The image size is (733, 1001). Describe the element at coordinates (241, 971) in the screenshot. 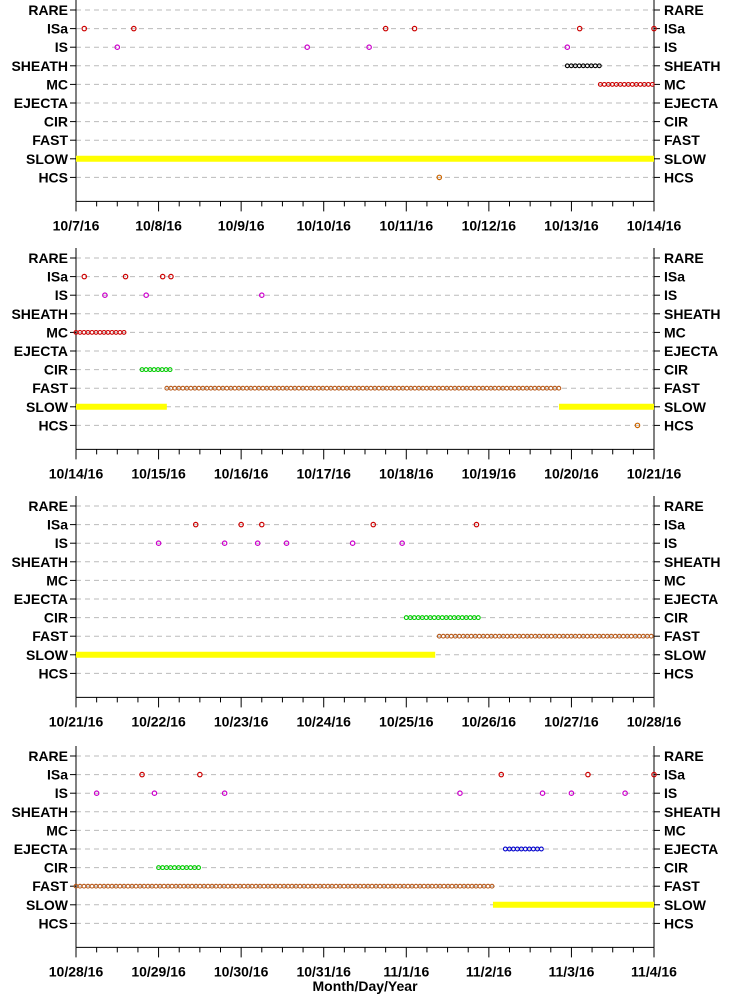

I see `x-tick-label: 10/30/16` at that location.